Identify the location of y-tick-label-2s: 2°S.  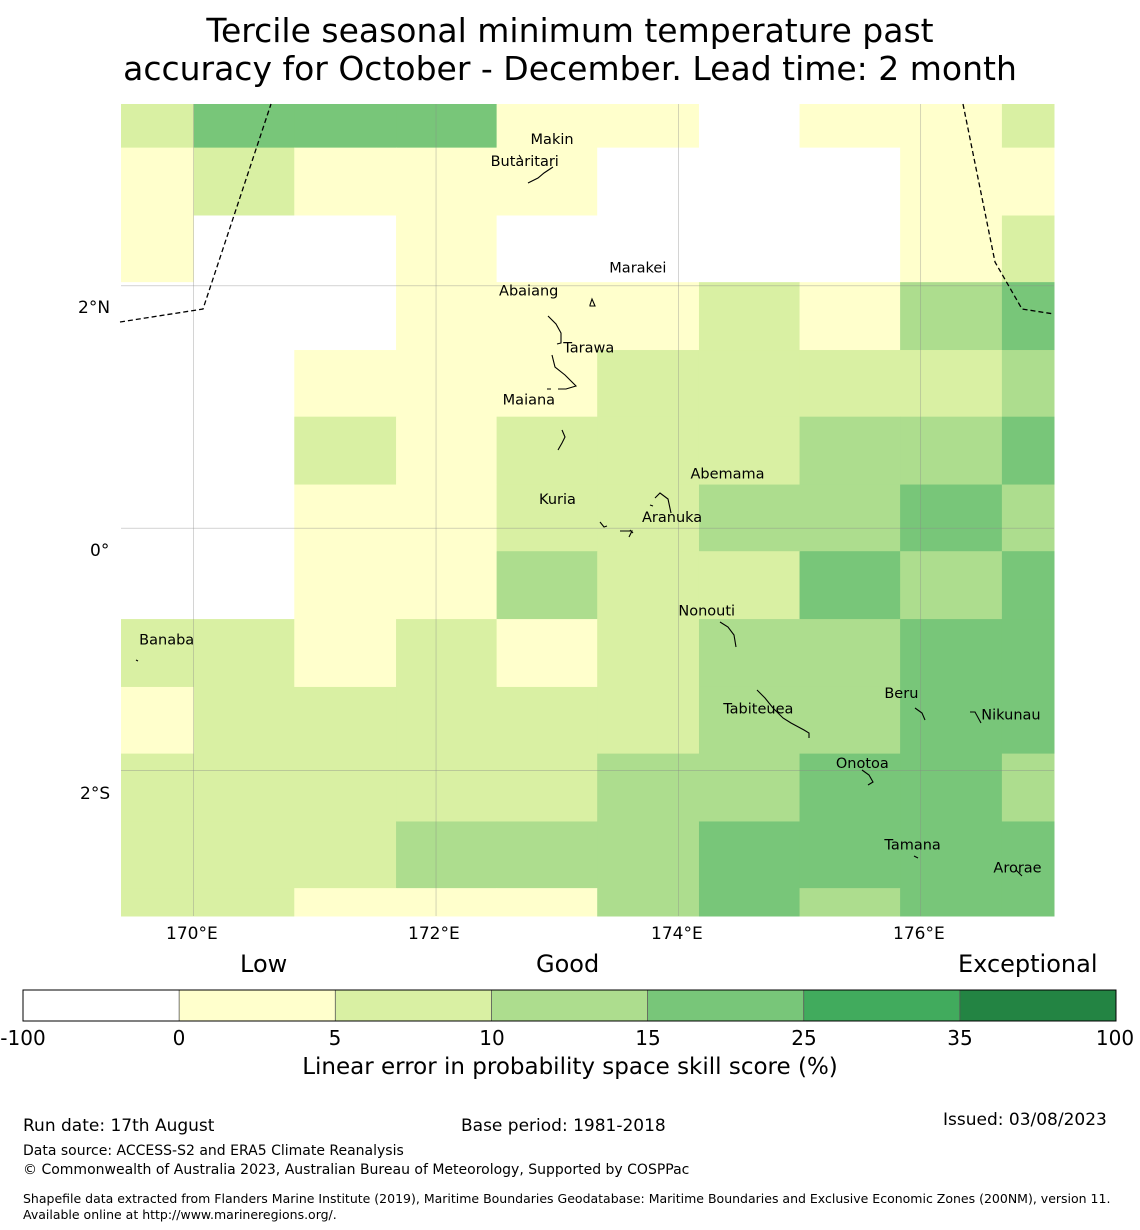
(95, 794).